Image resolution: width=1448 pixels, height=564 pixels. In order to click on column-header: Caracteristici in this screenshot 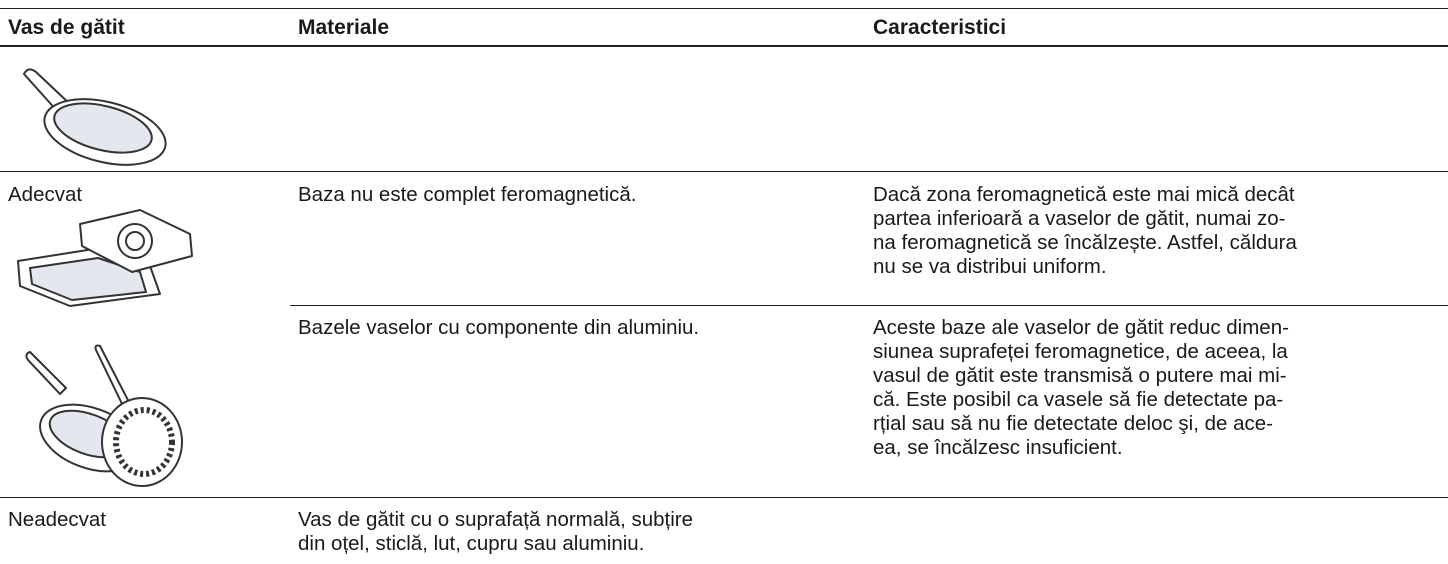, I will do `click(940, 27)`.